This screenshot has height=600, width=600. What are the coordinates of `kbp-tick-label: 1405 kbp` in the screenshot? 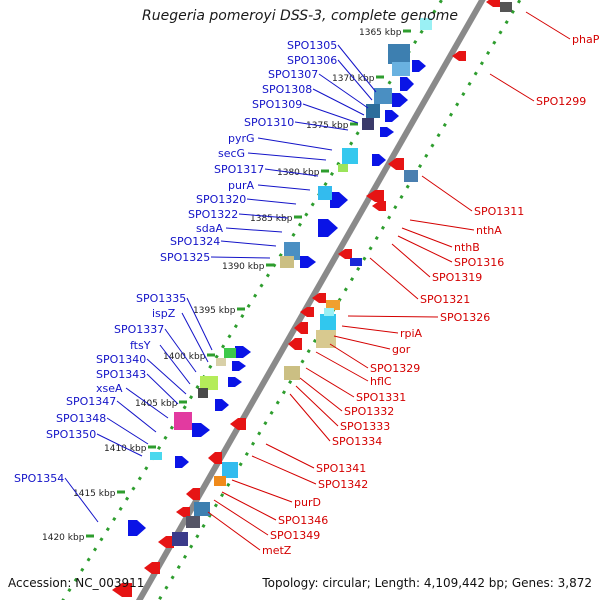 It's located at (156, 404).